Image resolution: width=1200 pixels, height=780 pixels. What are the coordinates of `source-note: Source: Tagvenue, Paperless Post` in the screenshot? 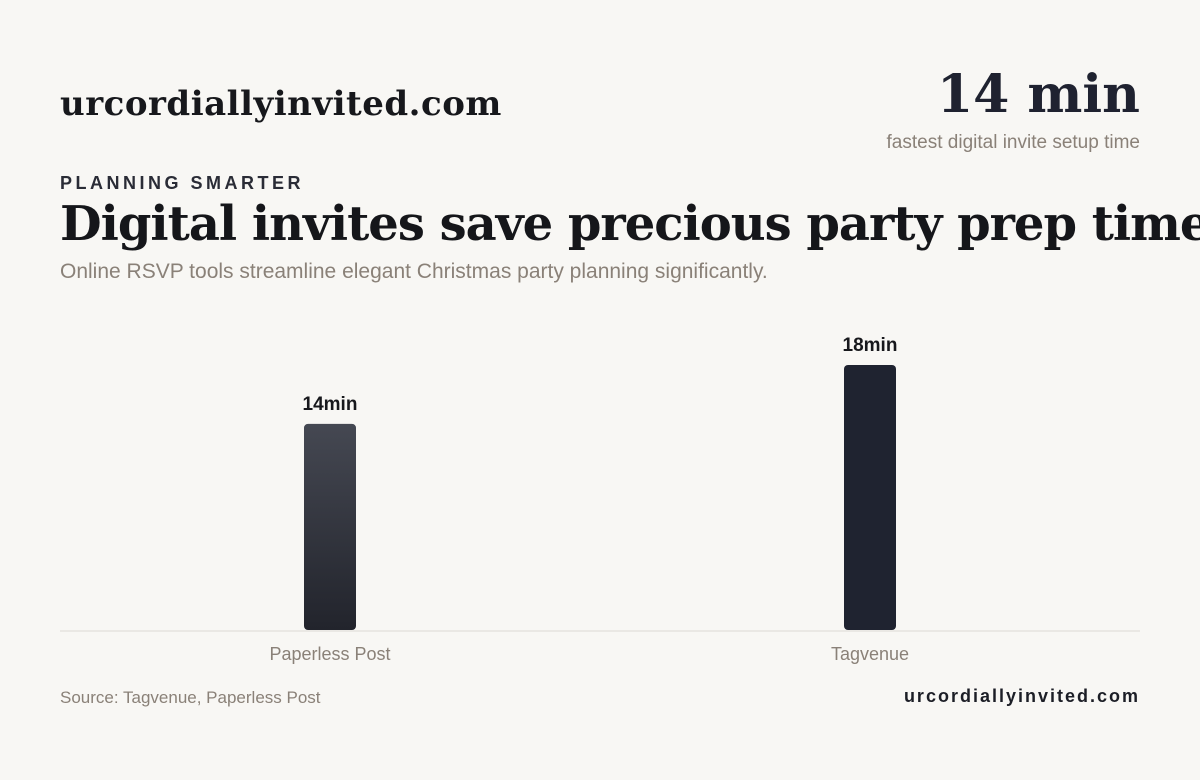 It's located at (190, 697).